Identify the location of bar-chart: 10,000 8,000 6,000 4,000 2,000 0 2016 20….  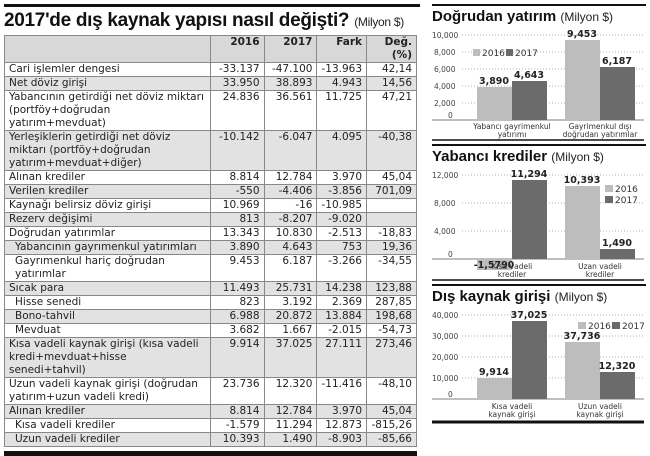
(538, 85).